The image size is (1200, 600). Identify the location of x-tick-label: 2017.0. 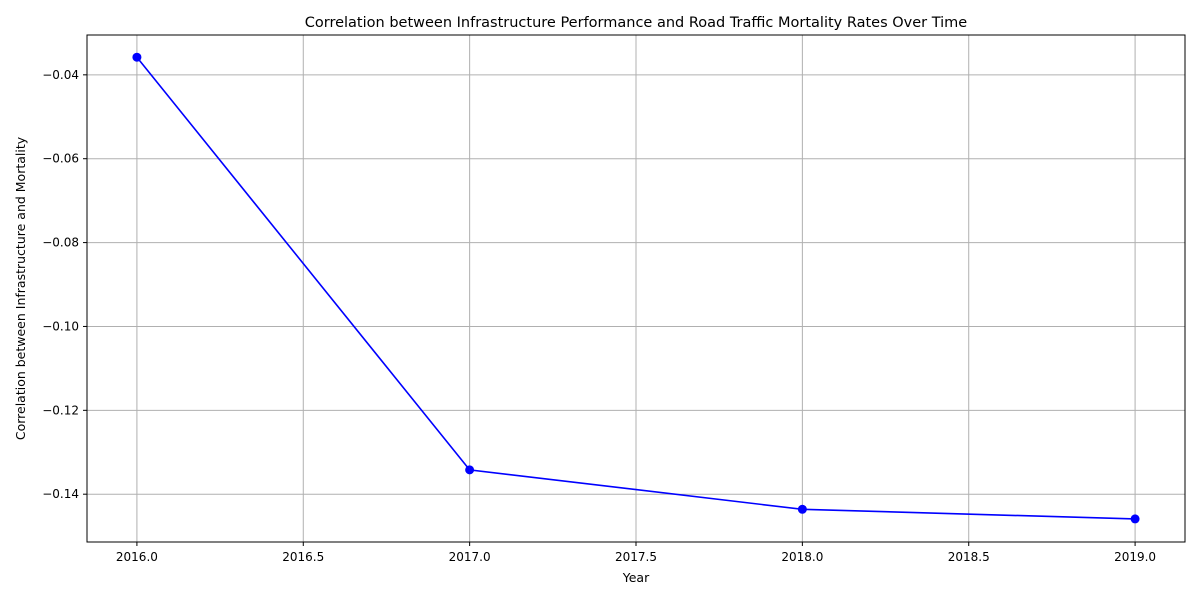
(470, 557).